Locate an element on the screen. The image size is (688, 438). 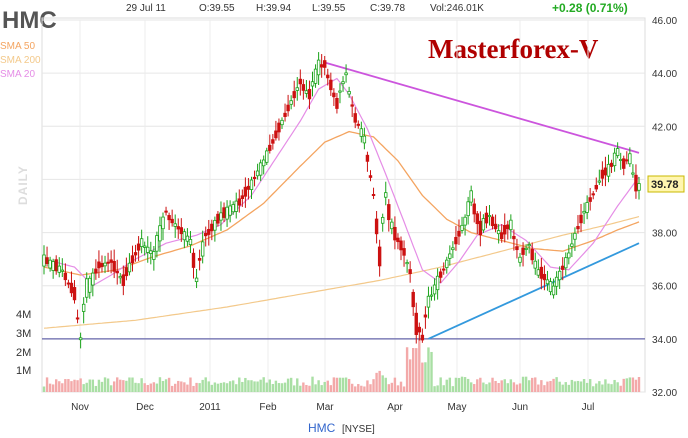
header-volume: Vol:246.01K is located at coordinates (457, 8).